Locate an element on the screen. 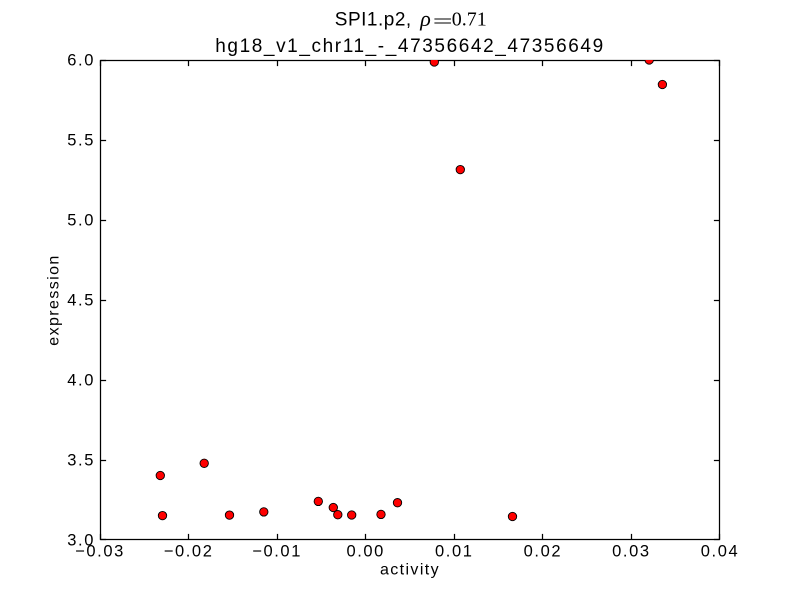 This screenshot has height=600, width=800. svg-text: 0.00 is located at coordinates (365, 552).